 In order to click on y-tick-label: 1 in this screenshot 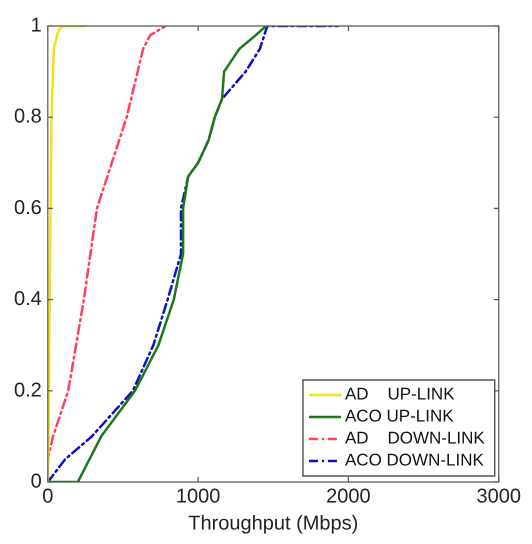, I will do `click(36, 25)`.